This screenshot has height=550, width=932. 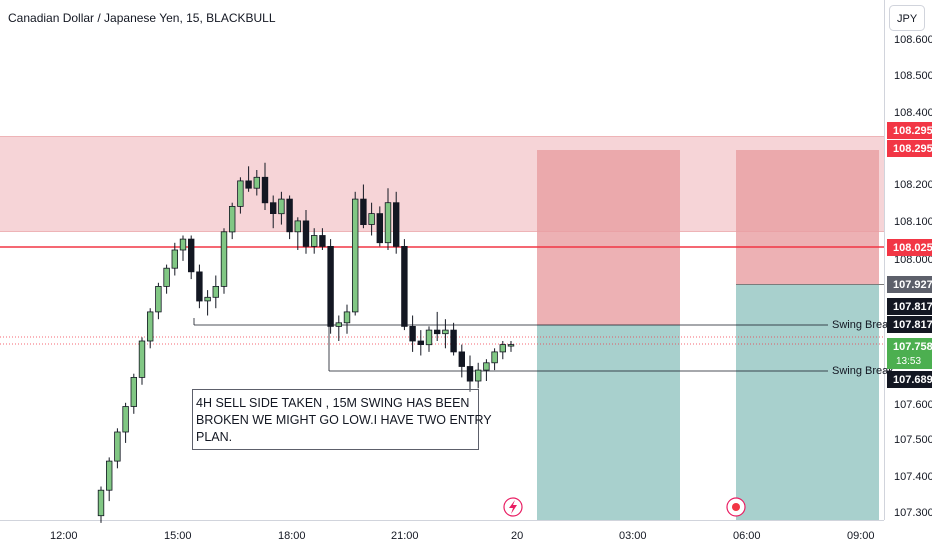 What do you see at coordinates (747, 536) in the screenshot?
I see `time-tick-0600: 06:00` at bounding box center [747, 536].